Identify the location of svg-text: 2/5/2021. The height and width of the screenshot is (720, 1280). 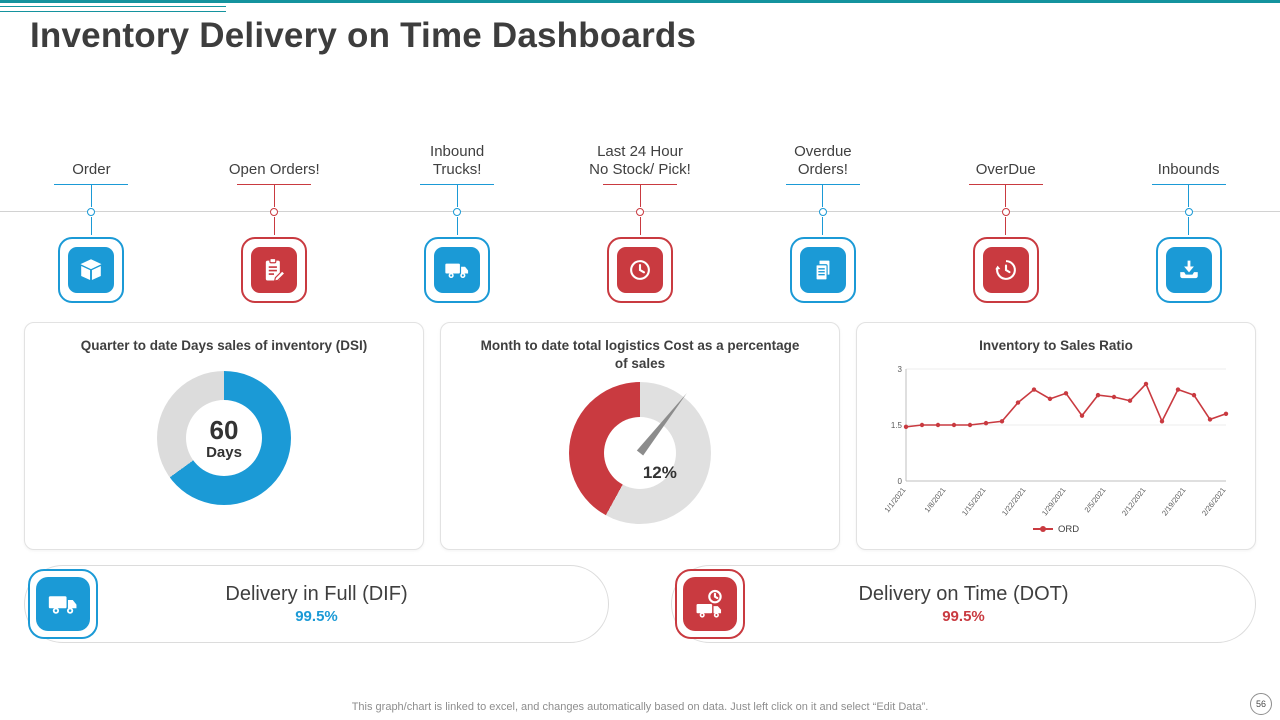
(1095, 499).